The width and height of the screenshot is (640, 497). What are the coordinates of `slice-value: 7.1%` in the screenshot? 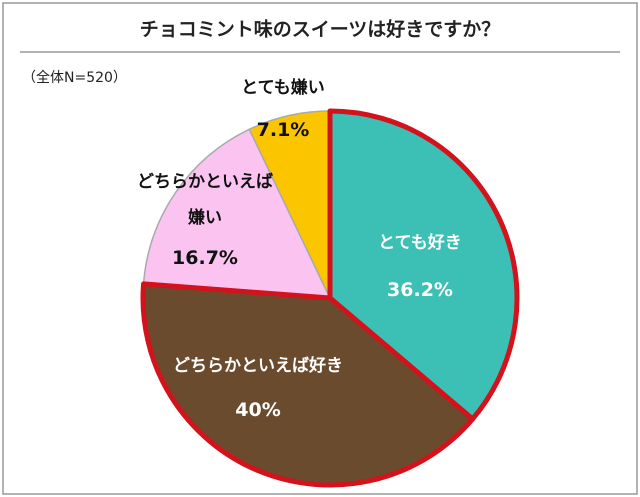 It's located at (283, 130).